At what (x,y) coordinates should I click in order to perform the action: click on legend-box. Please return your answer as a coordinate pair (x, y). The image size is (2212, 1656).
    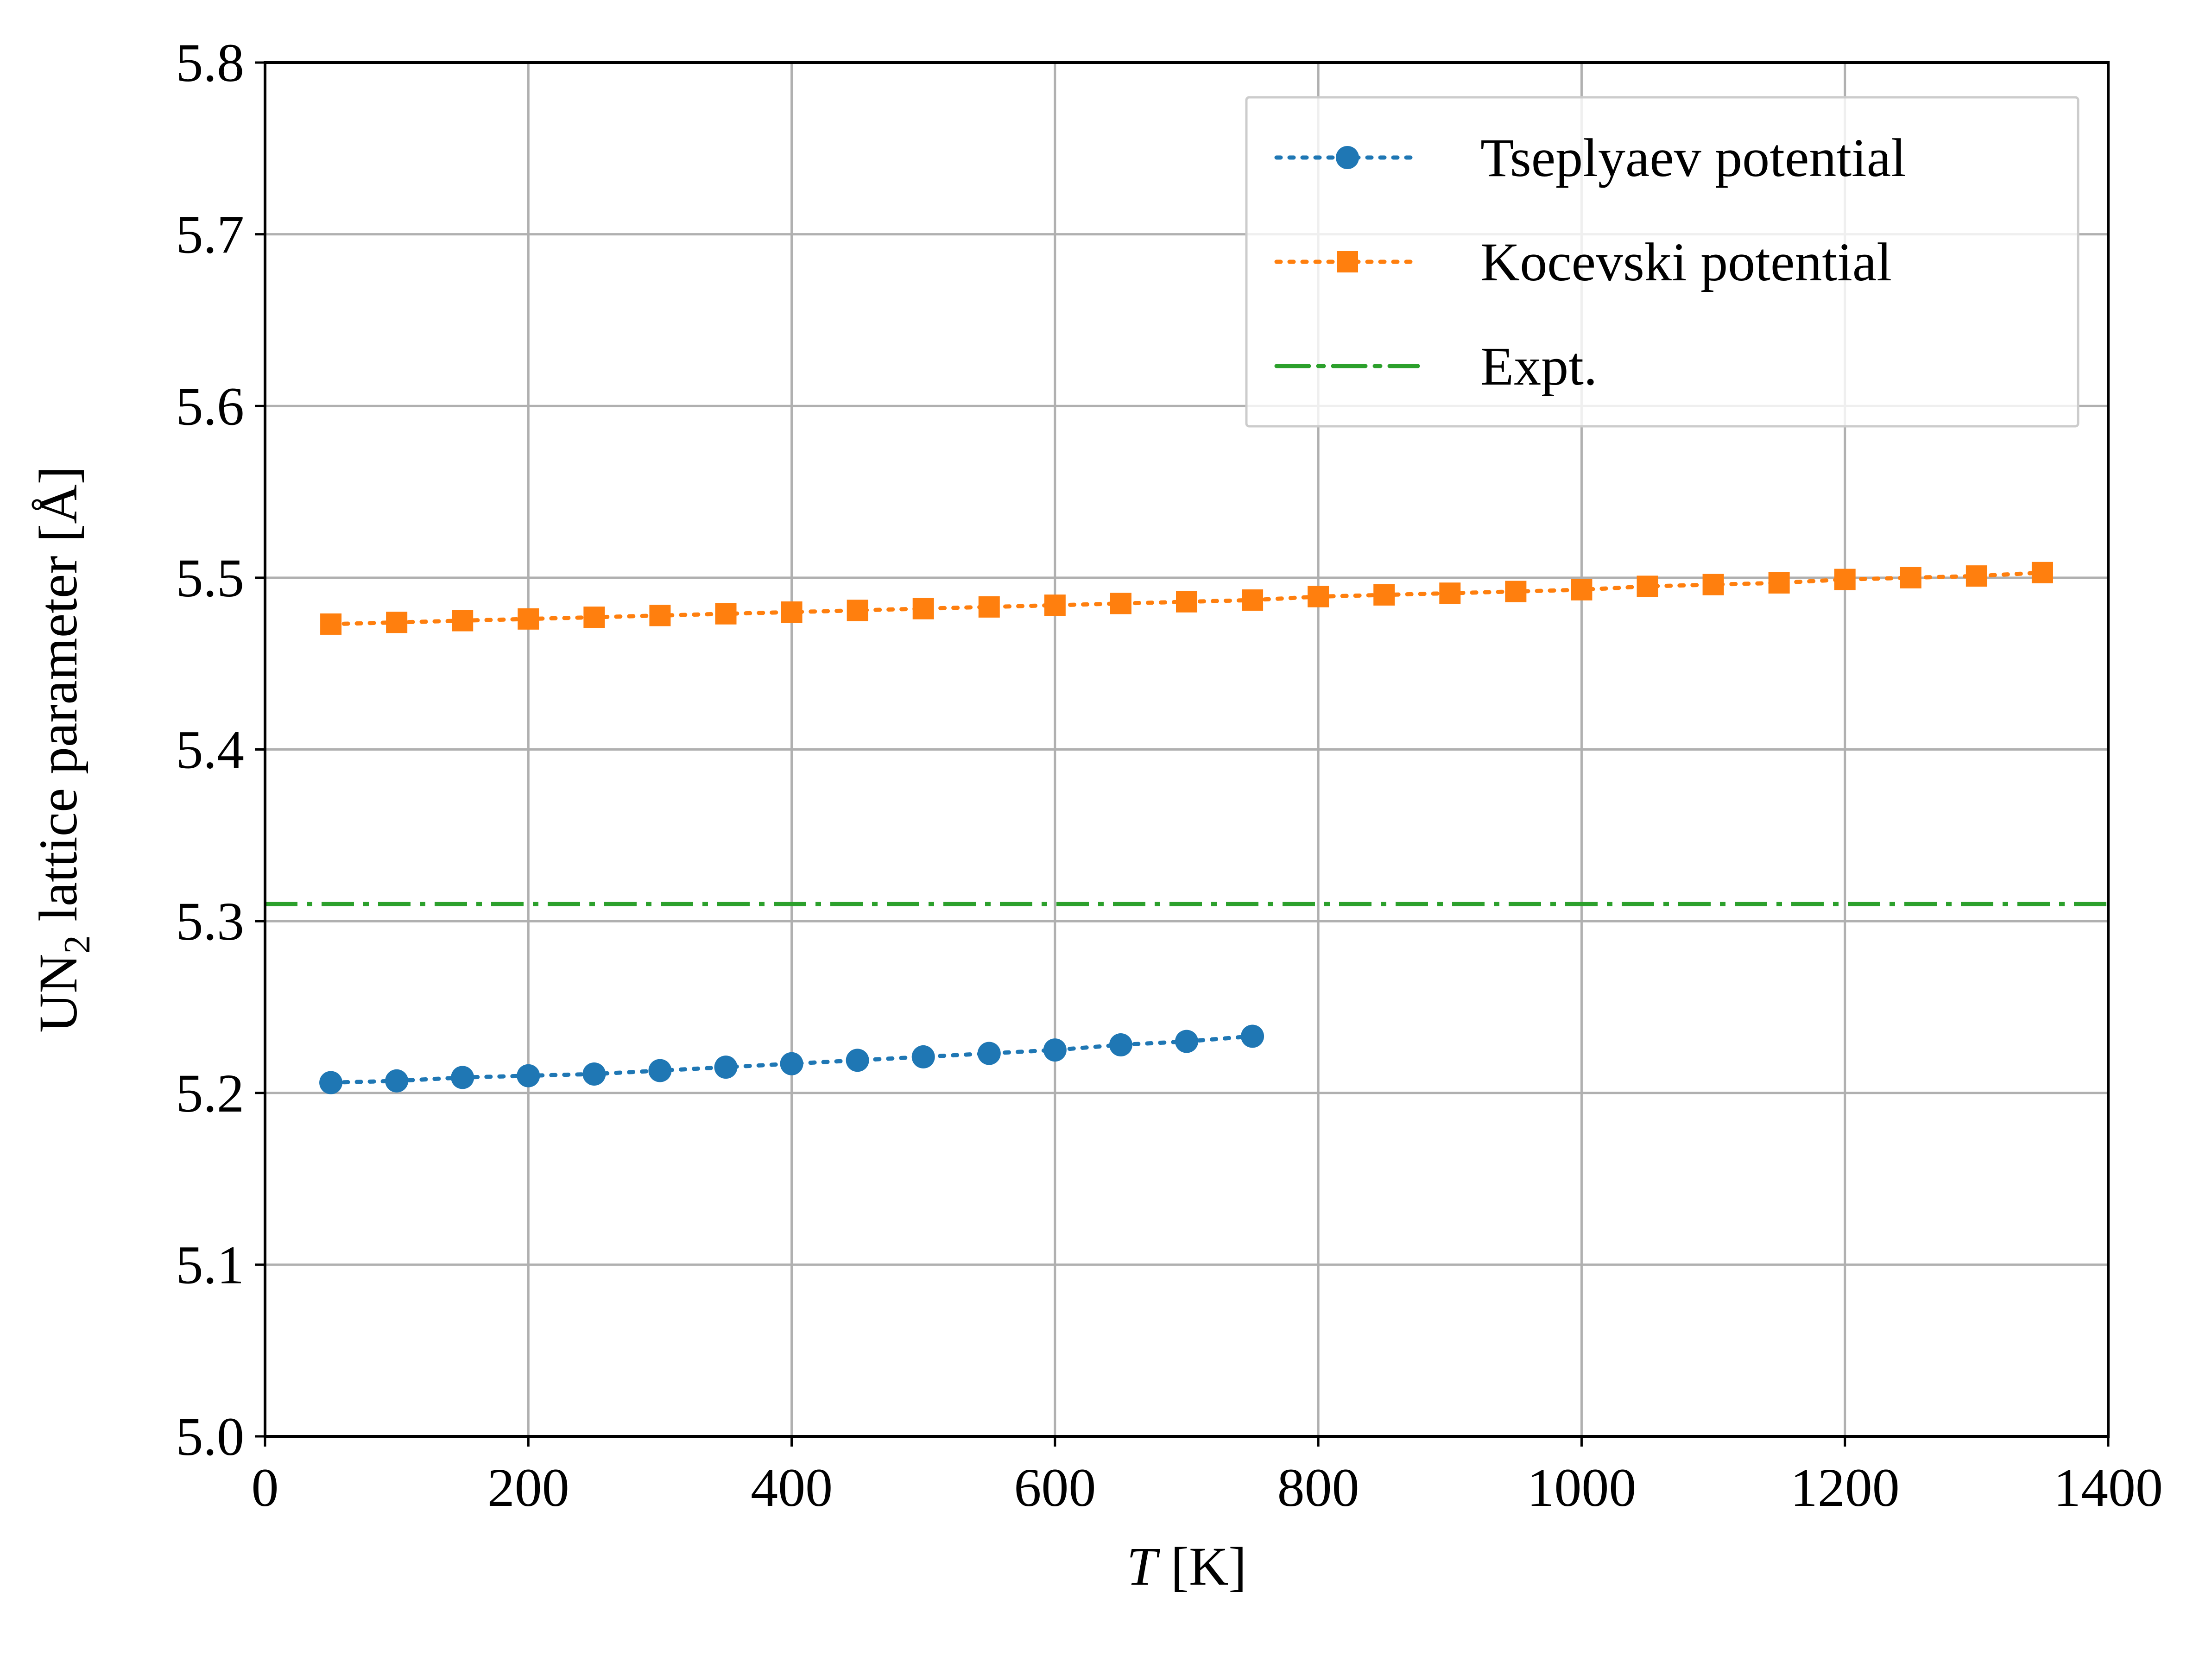
    Looking at the image, I should click on (1662, 262).